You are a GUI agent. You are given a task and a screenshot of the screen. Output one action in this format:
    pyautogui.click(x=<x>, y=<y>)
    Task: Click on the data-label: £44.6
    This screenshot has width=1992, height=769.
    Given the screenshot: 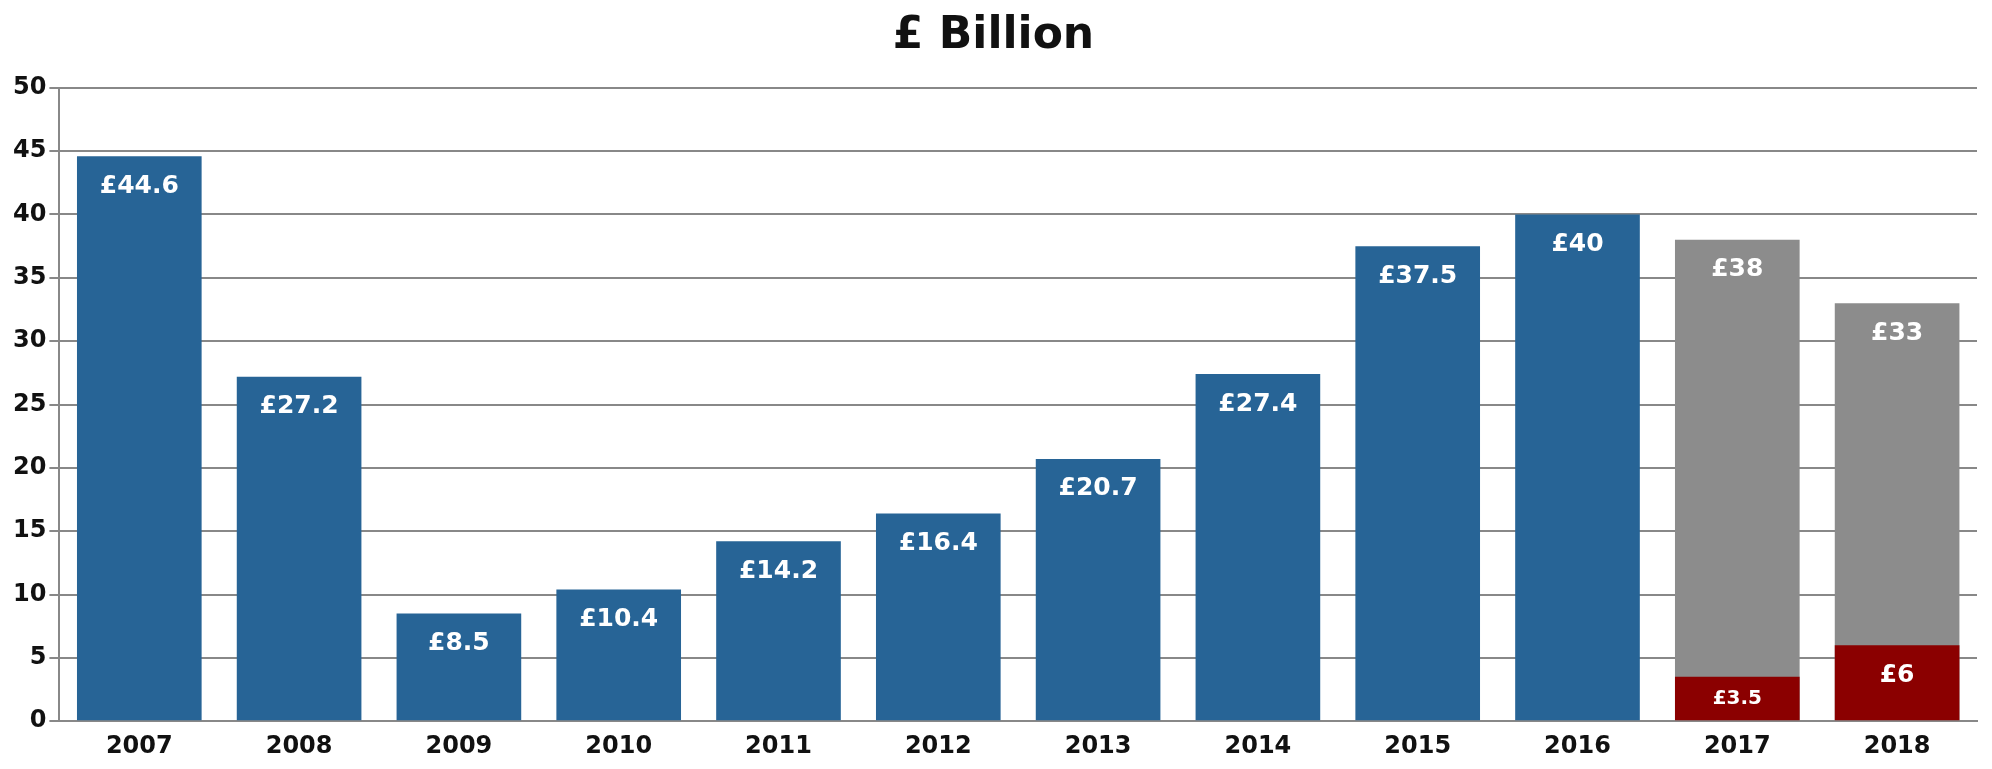 What is the action you would take?
    pyautogui.click(x=139, y=184)
    